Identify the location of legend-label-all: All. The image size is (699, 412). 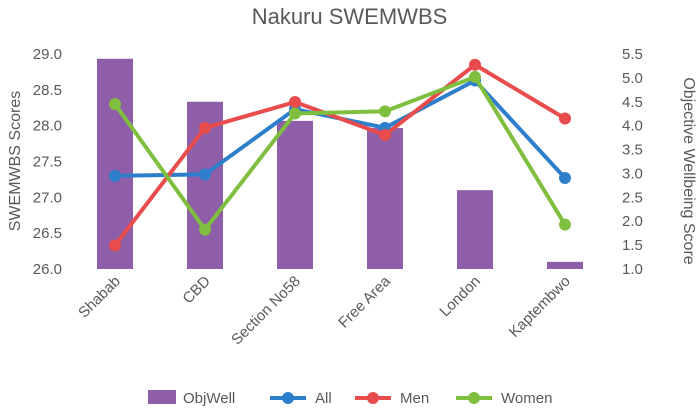
(323, 398).